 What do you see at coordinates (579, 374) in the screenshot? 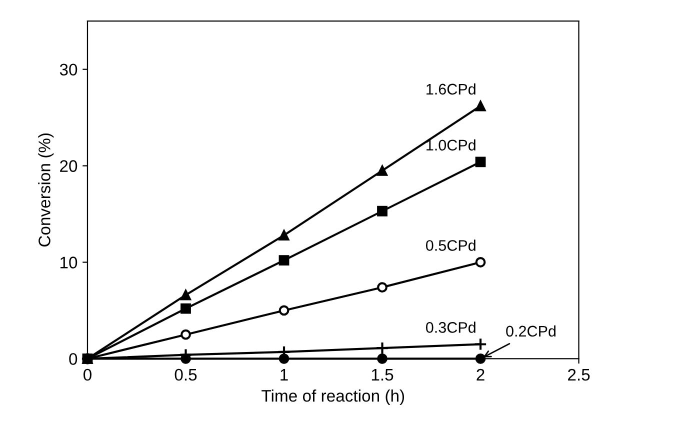
I see `x-tick-label: 2.5` at bounding box center [579, 374].